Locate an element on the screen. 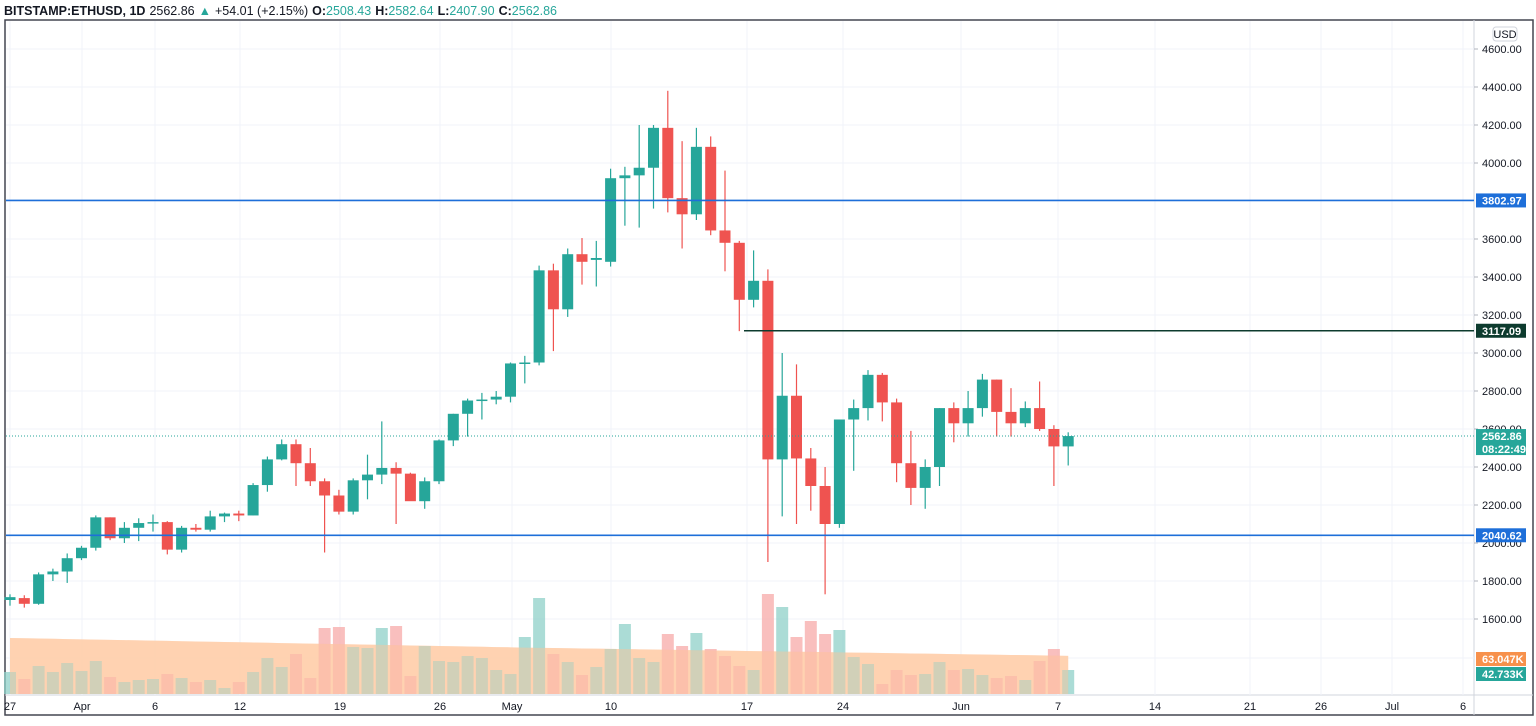 Image resolution: width=1536 pixels, height=726 pixels. svg-text: 2562.86 is located at coordinates (1502, 437).